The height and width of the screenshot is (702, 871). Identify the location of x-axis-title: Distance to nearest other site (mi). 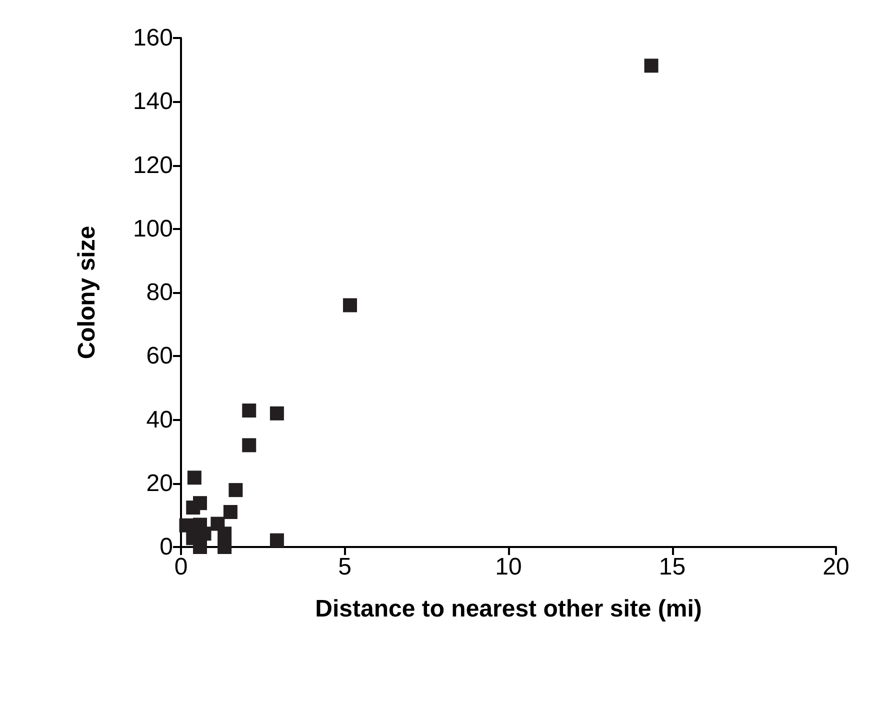
(508, 609).